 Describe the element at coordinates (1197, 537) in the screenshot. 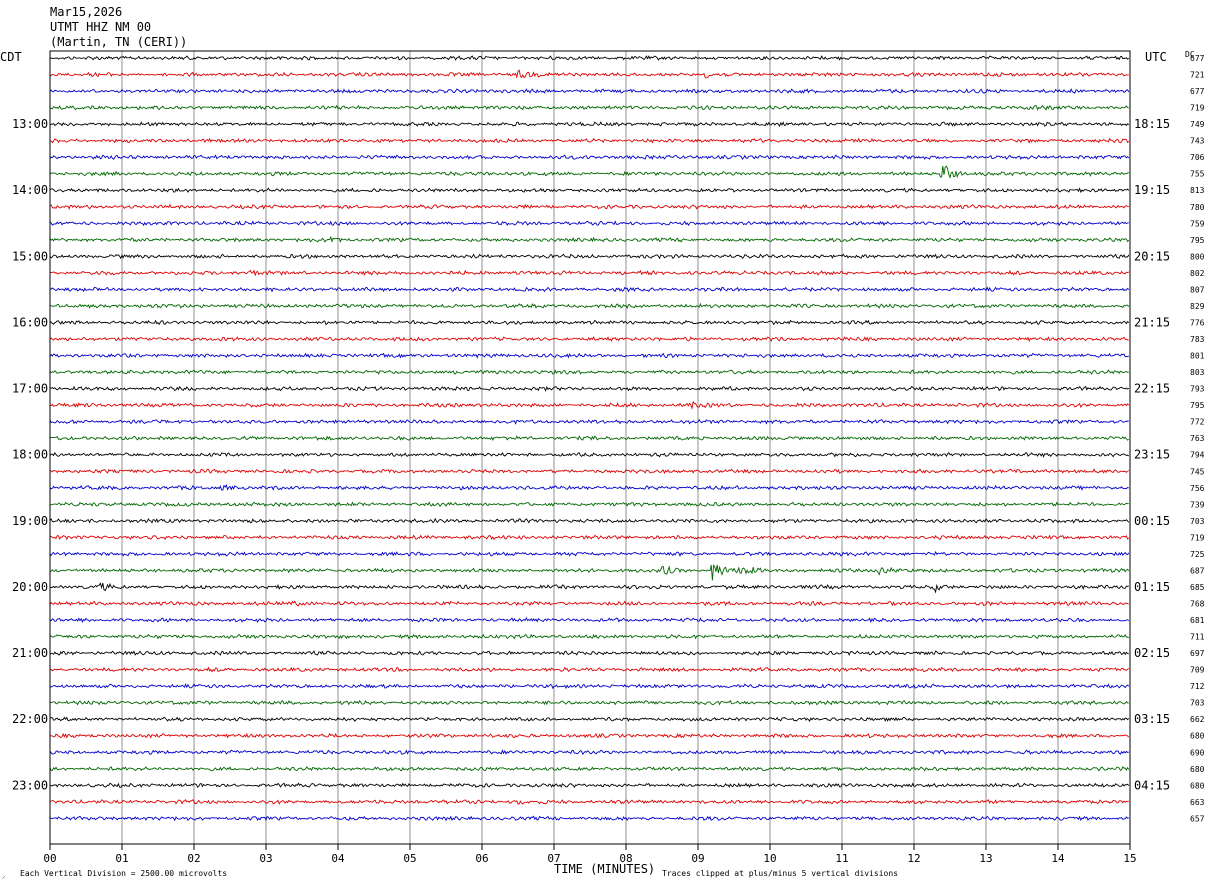

I see `dc-offset-value: 719` at that location.